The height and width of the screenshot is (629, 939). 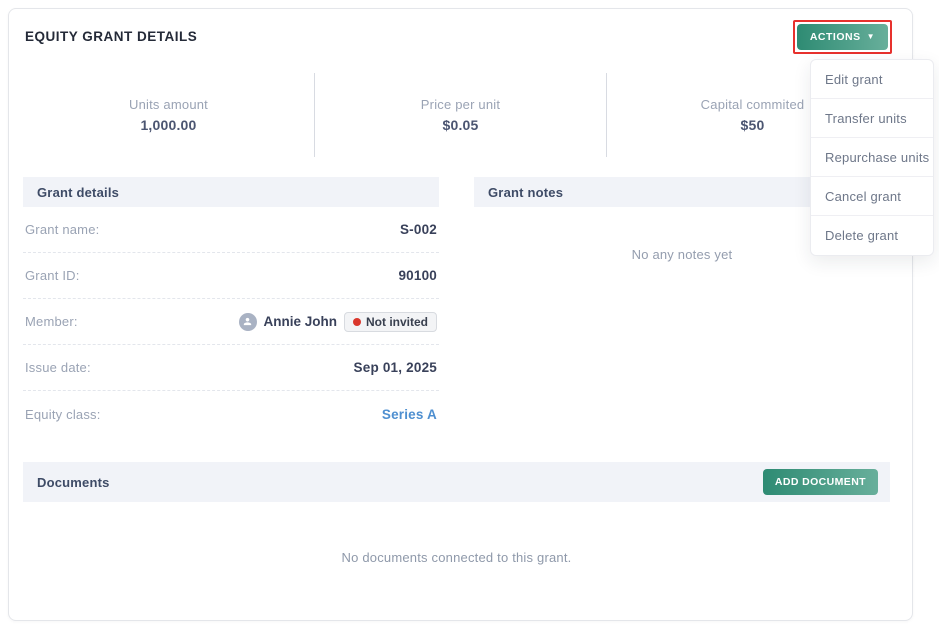 What do you see at coordinates (872, 118) in the screenshot?
I see `menu-item-transfer-units: Transfer units` at bounding box center [872, 118].